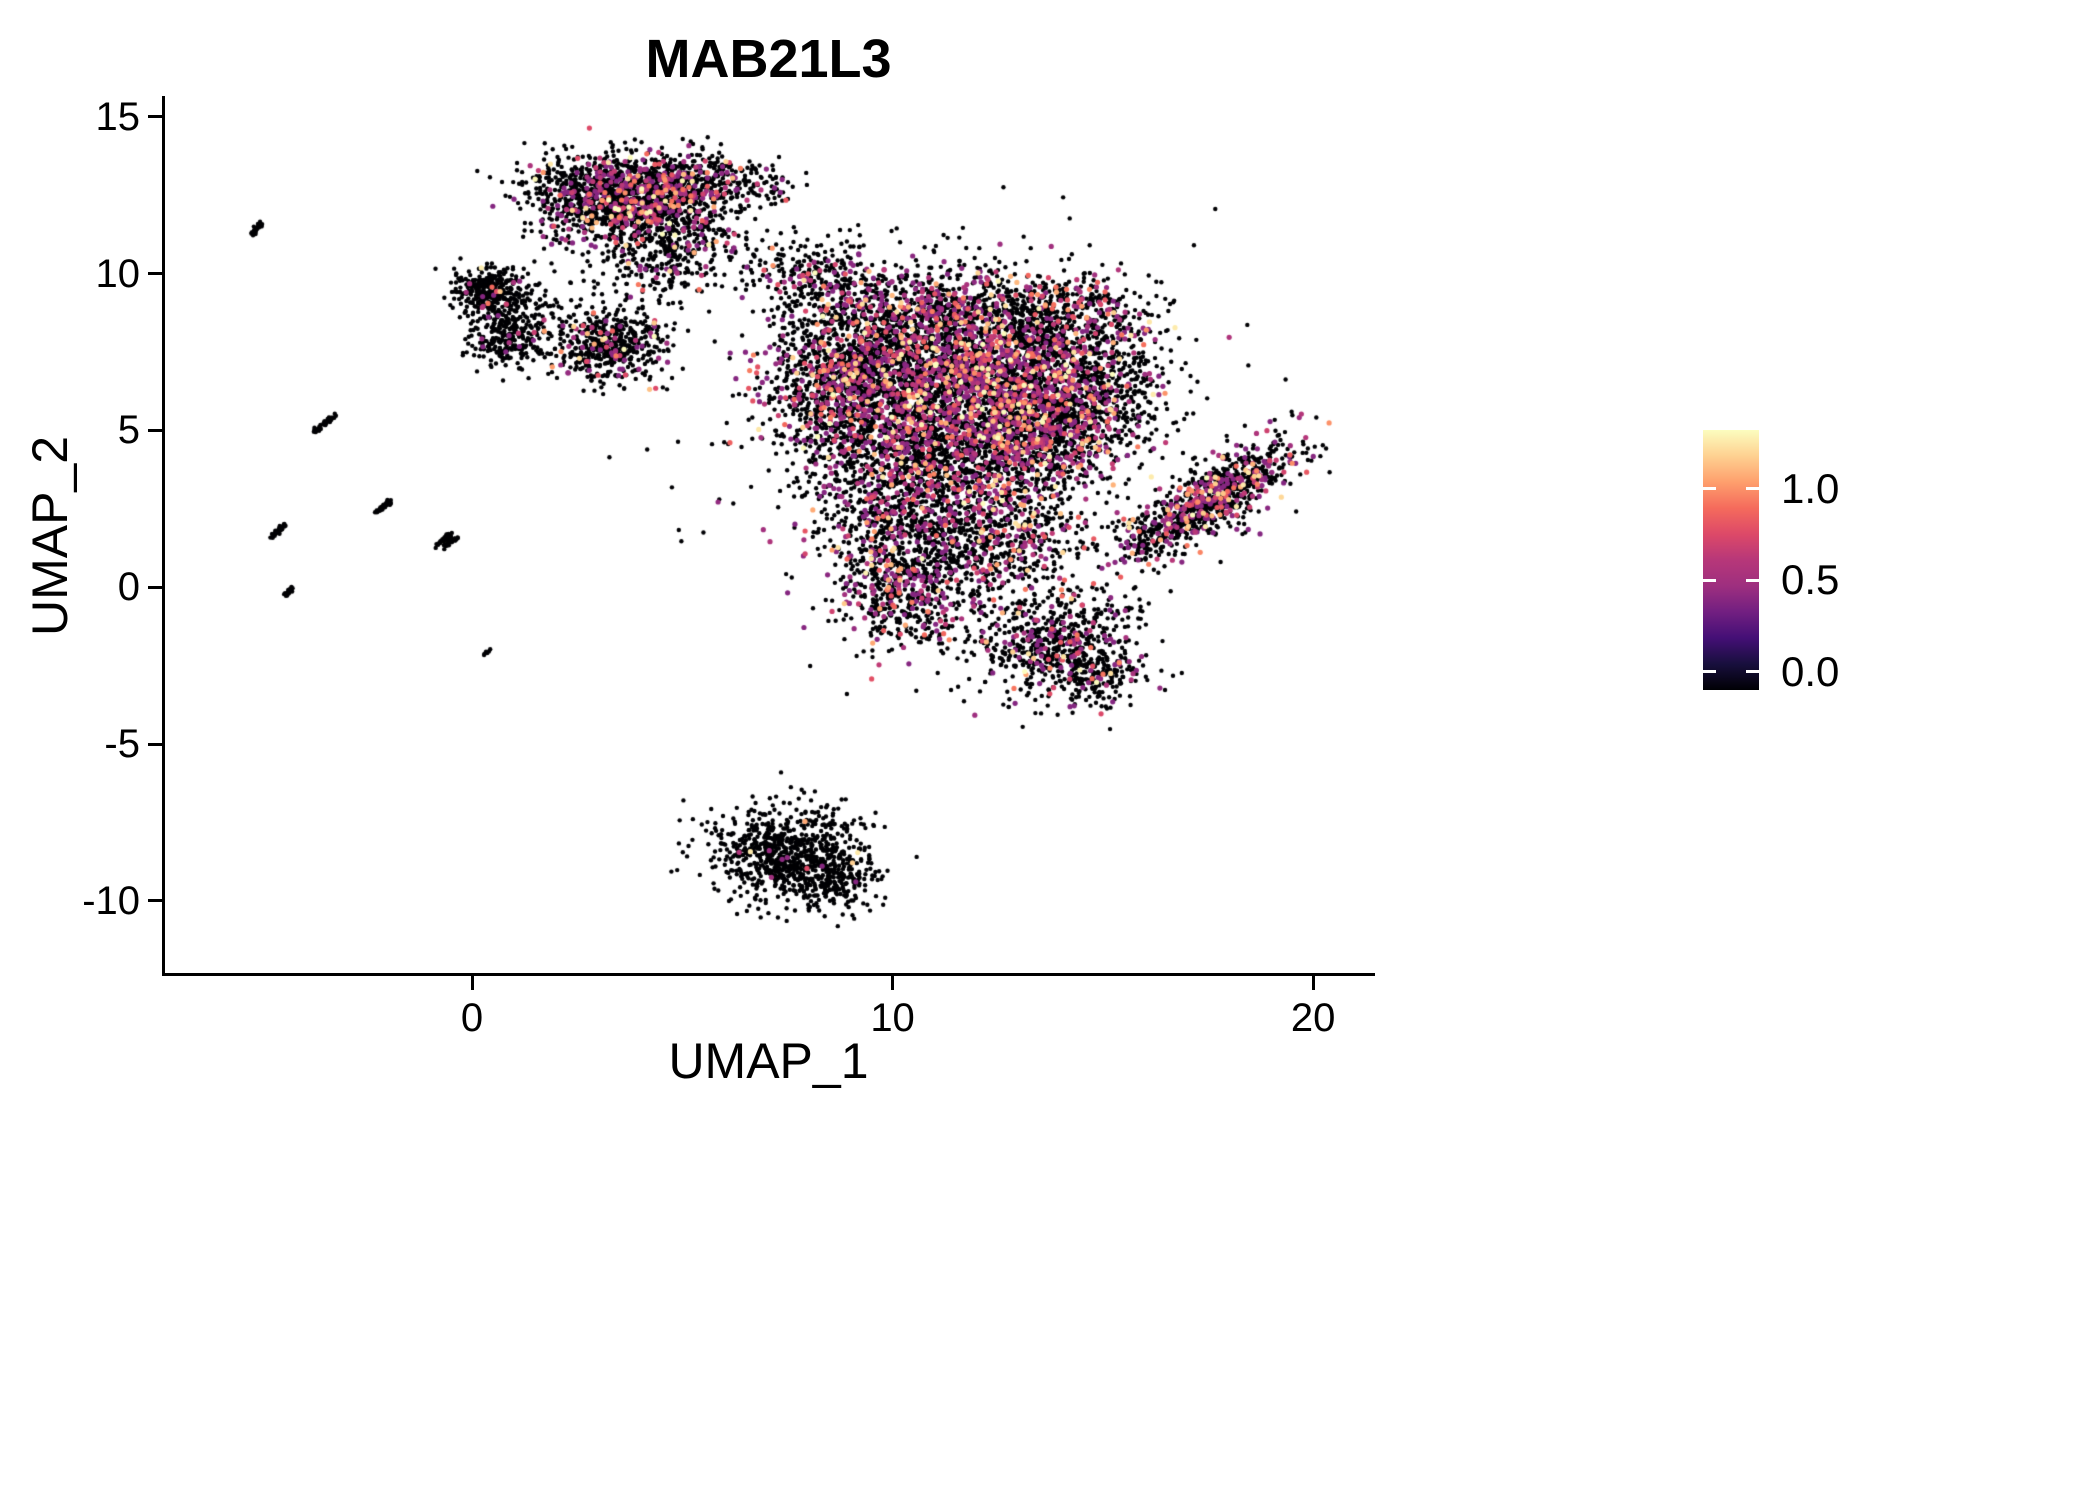  I want to click on y-axis-line, so click(163, 536).